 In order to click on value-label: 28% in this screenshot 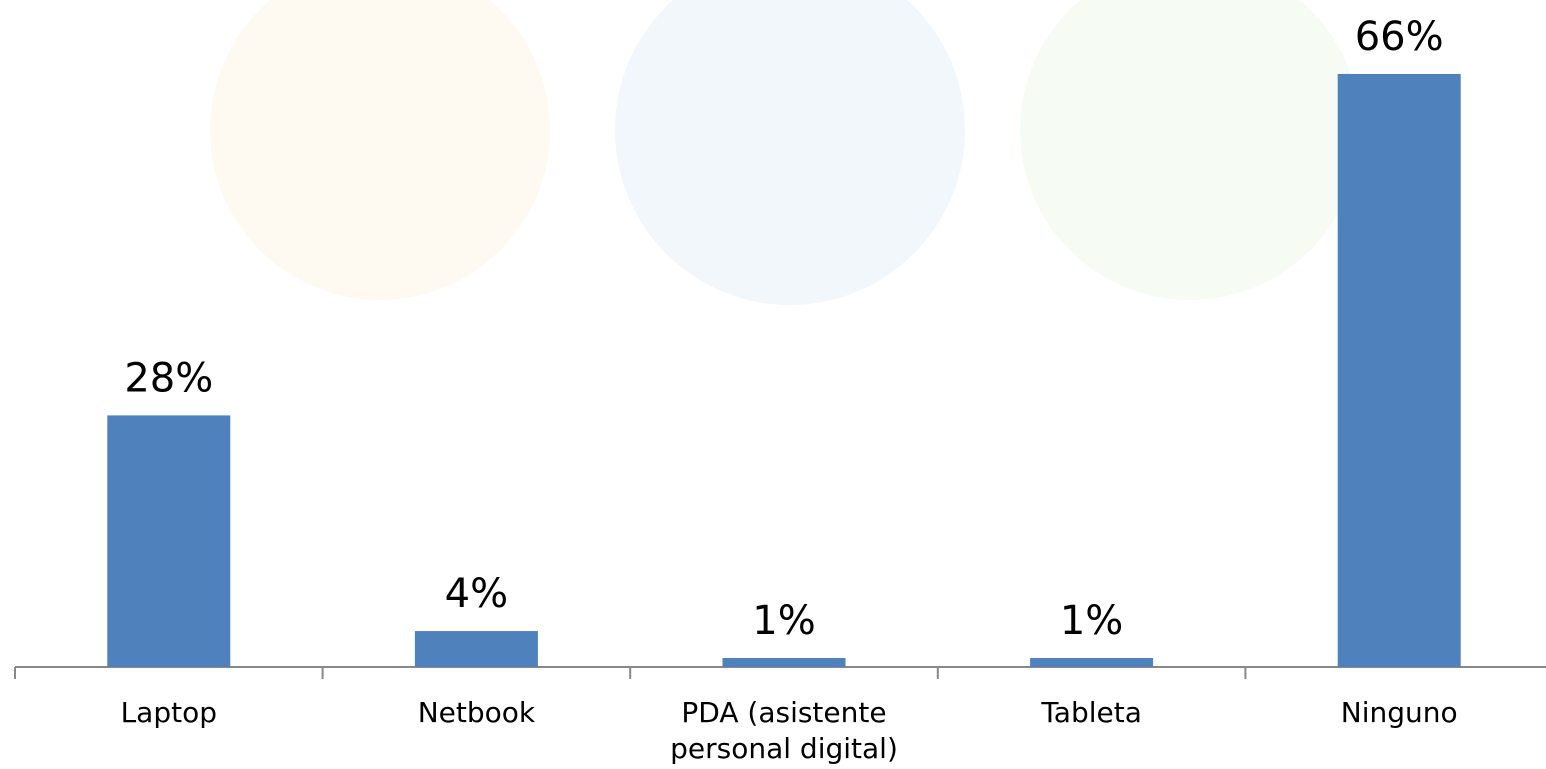, I will do `click(168, 378)`.